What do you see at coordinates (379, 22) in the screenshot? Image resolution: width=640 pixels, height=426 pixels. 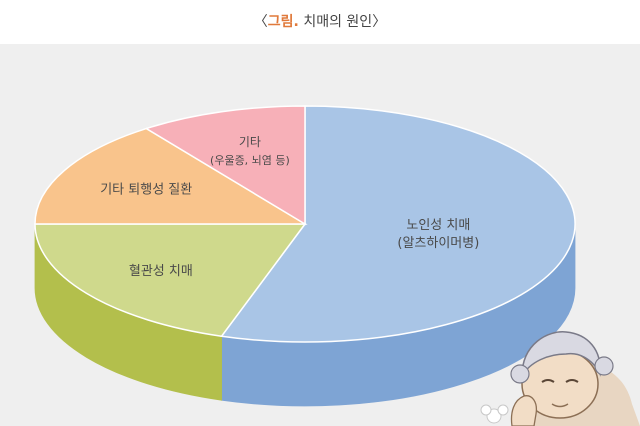 I see `title-close-bracket: 〉` at bounding box center [379, 22].